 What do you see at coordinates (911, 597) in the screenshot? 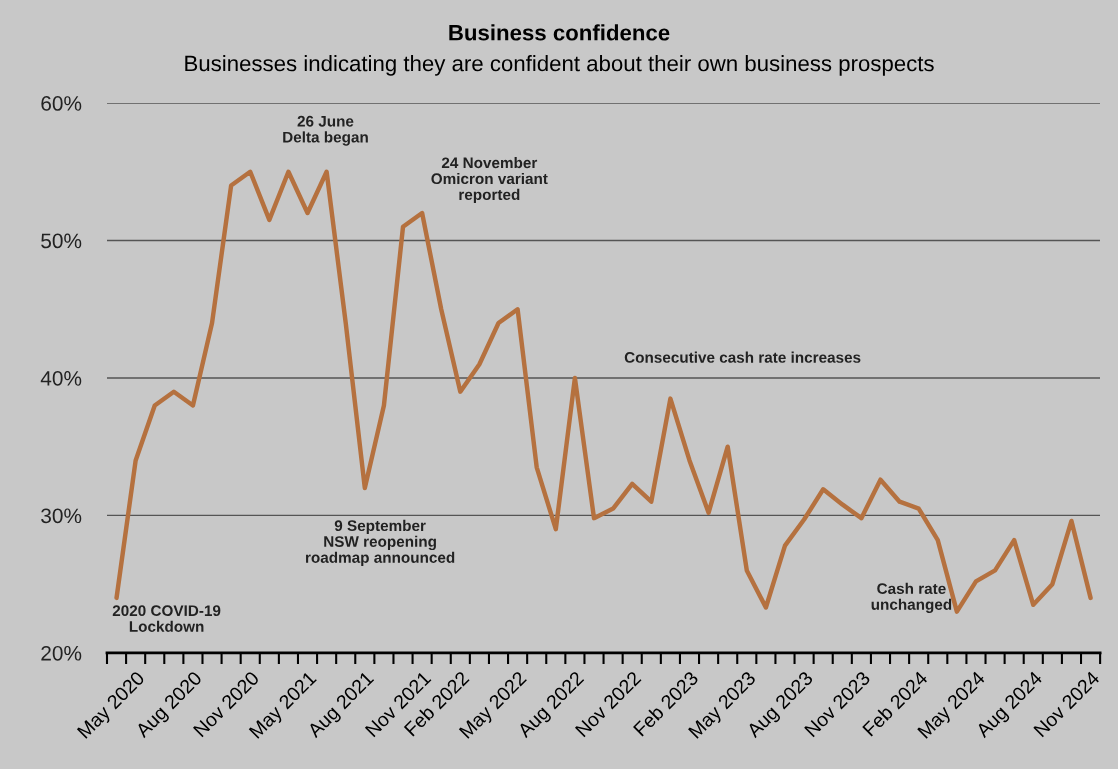
I see `annotation: Cash rate unchanged` at bounding box center [911, 597].